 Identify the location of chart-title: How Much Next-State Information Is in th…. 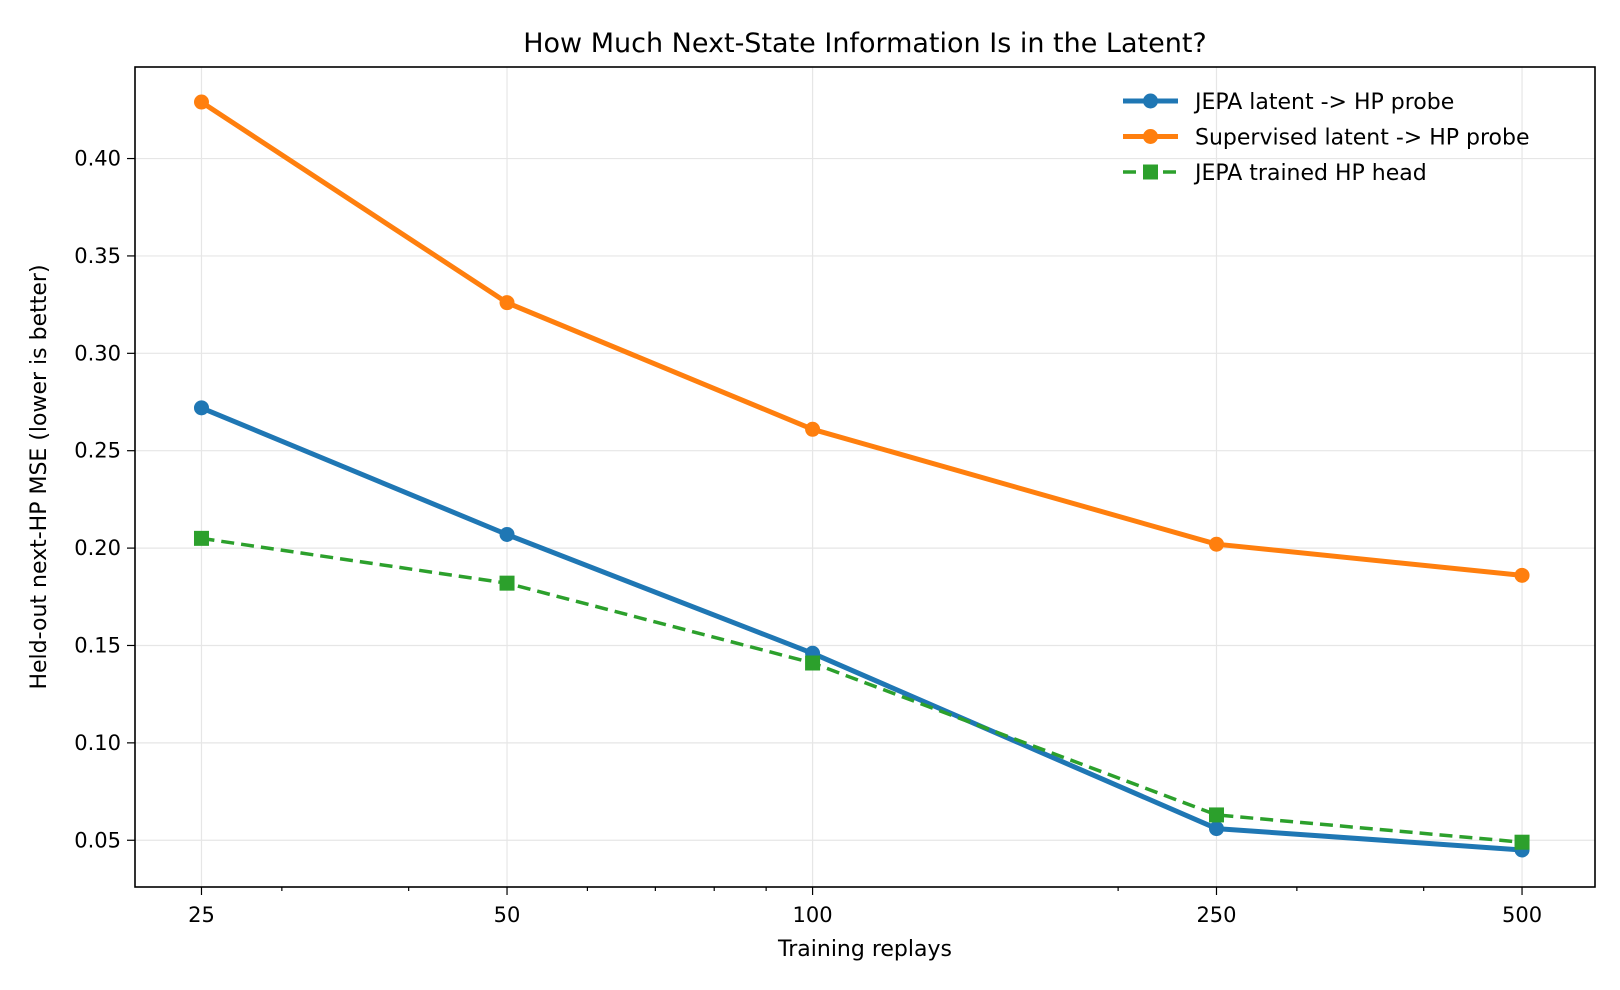
(865, 43).